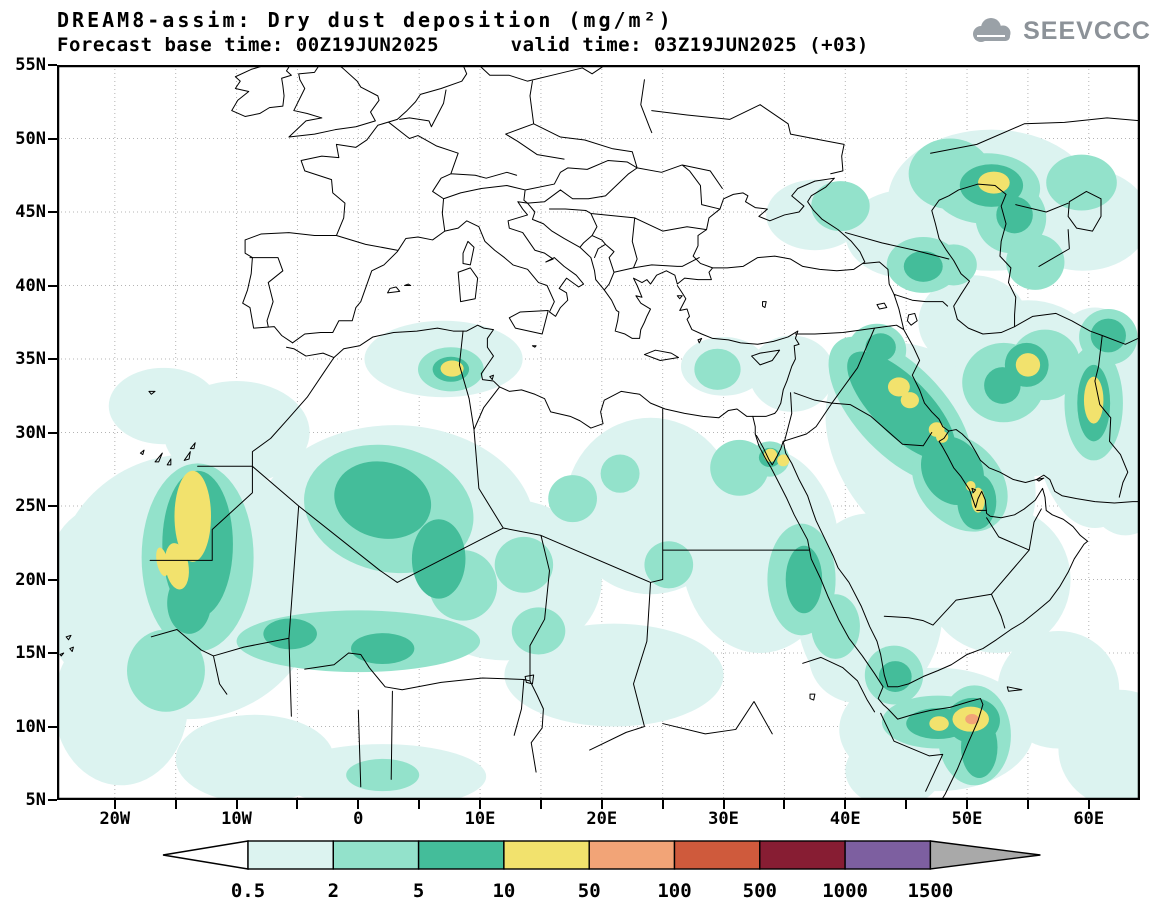 This screenshot has height=907, width=1165. What do you see at coordinates (480, 819) in the screenshot?
I see `lon-tick-label: 10E` at bounding box center [480, 819].